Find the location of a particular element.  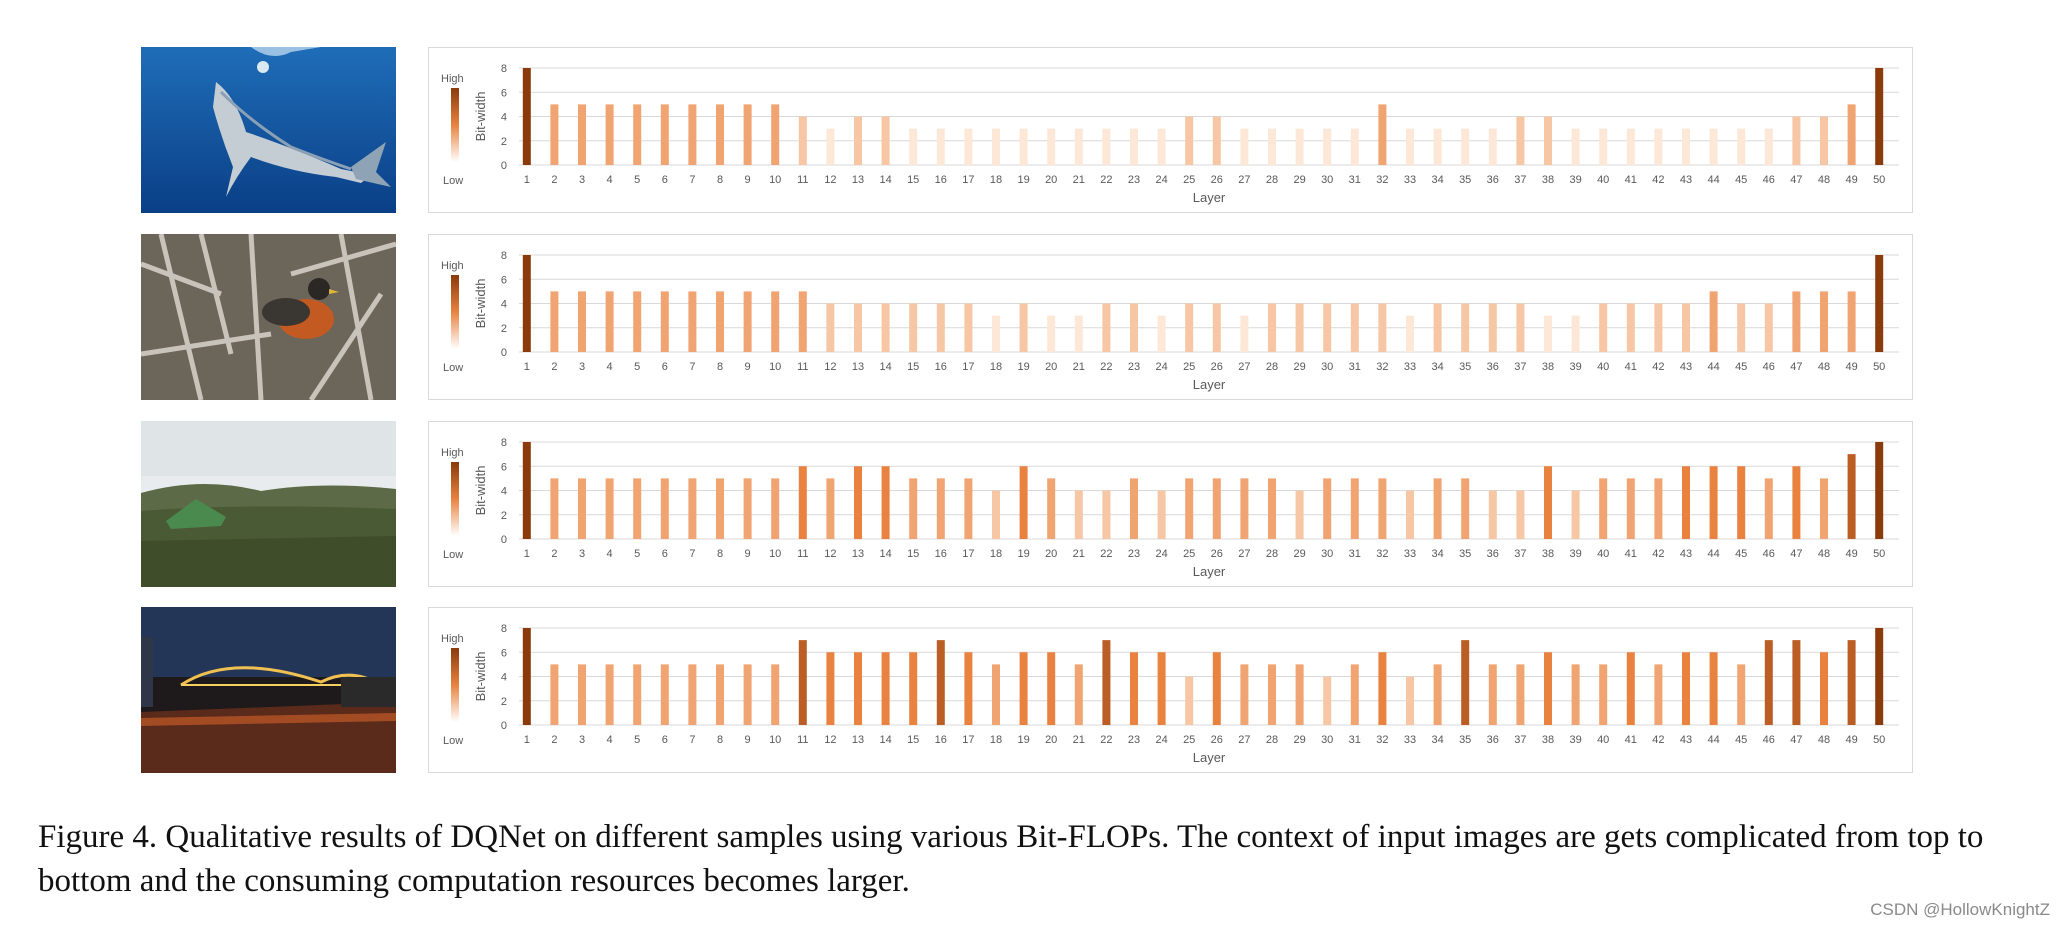

x-tick-label: 34 is located at coordinates (1437, 554).